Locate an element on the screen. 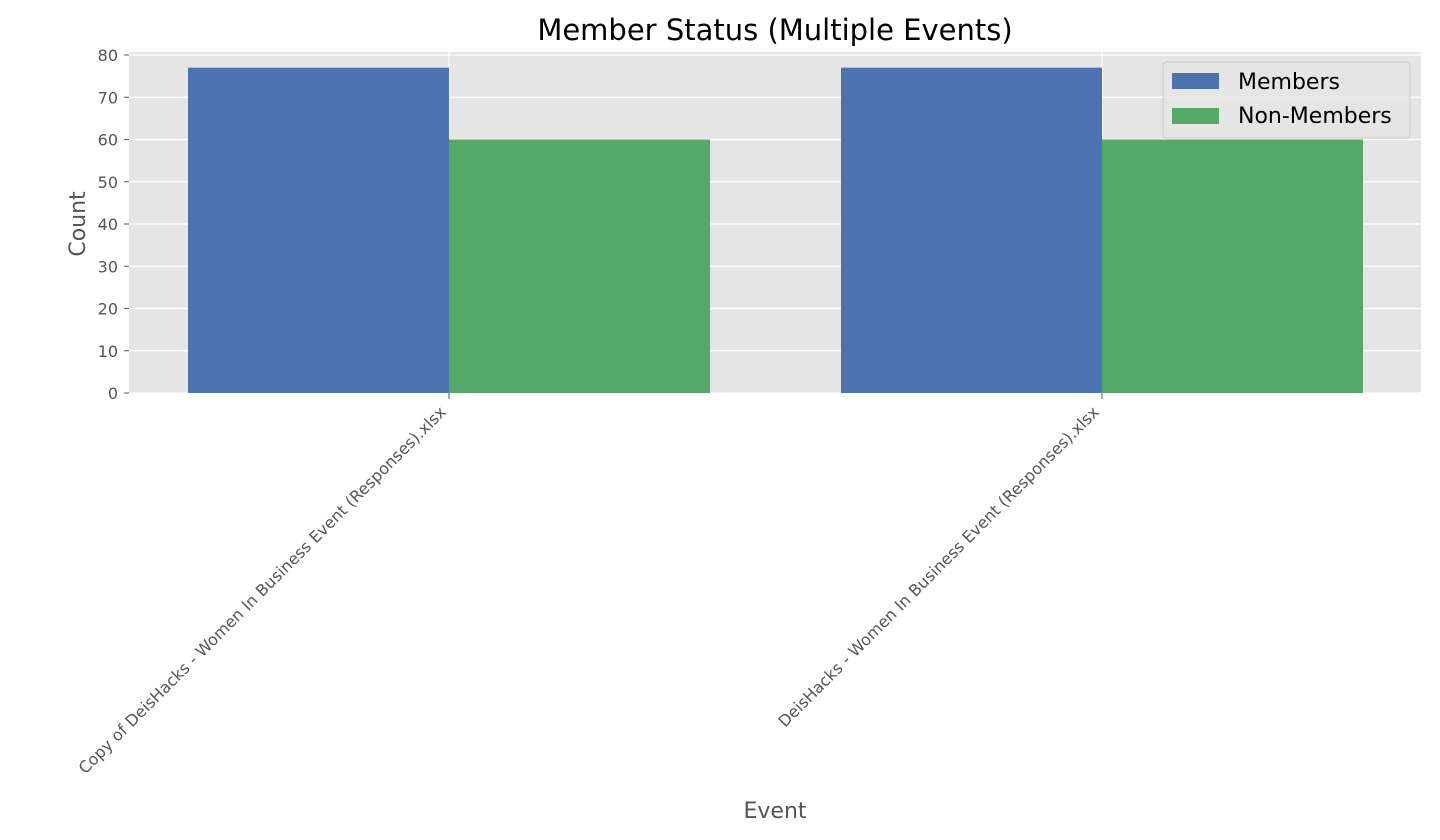 Image resolution: width=1440 pixels, height=840 pixels. y-tick-label: 50 is located at coordinates (108, 182).